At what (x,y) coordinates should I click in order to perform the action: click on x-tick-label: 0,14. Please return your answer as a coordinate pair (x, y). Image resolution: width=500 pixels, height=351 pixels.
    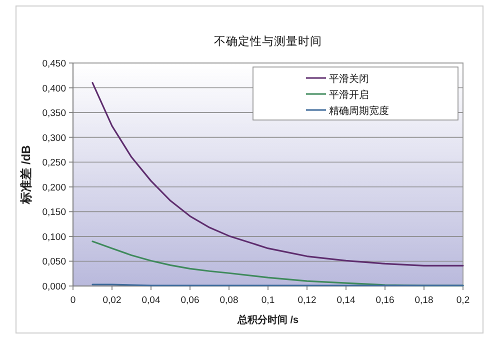
    Looking at the image, I should click on (346, 300).